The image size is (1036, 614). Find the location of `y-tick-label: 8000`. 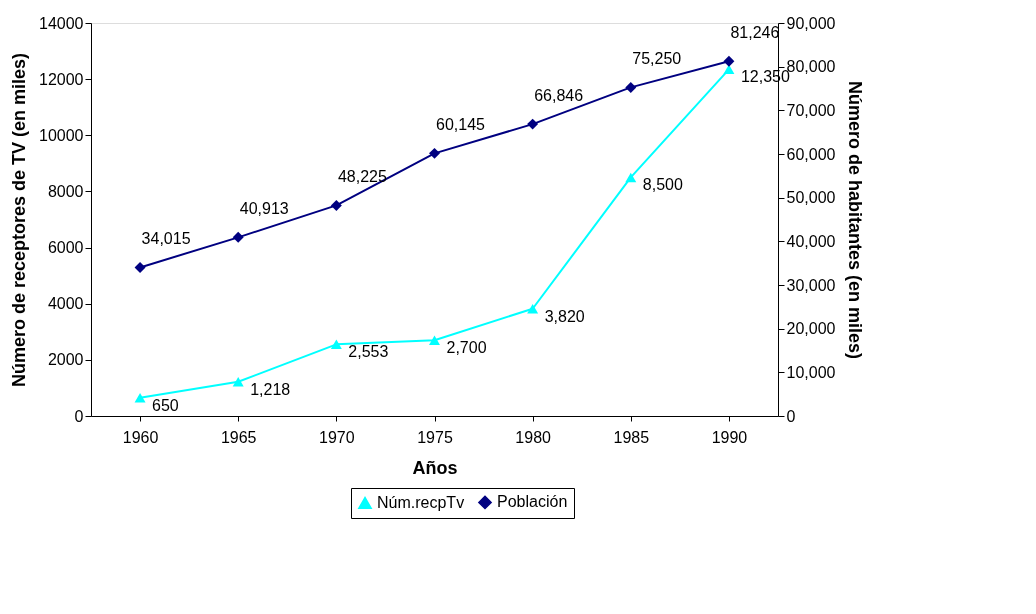

y-tick-label: 8000 is located at coordinates (65, 191).